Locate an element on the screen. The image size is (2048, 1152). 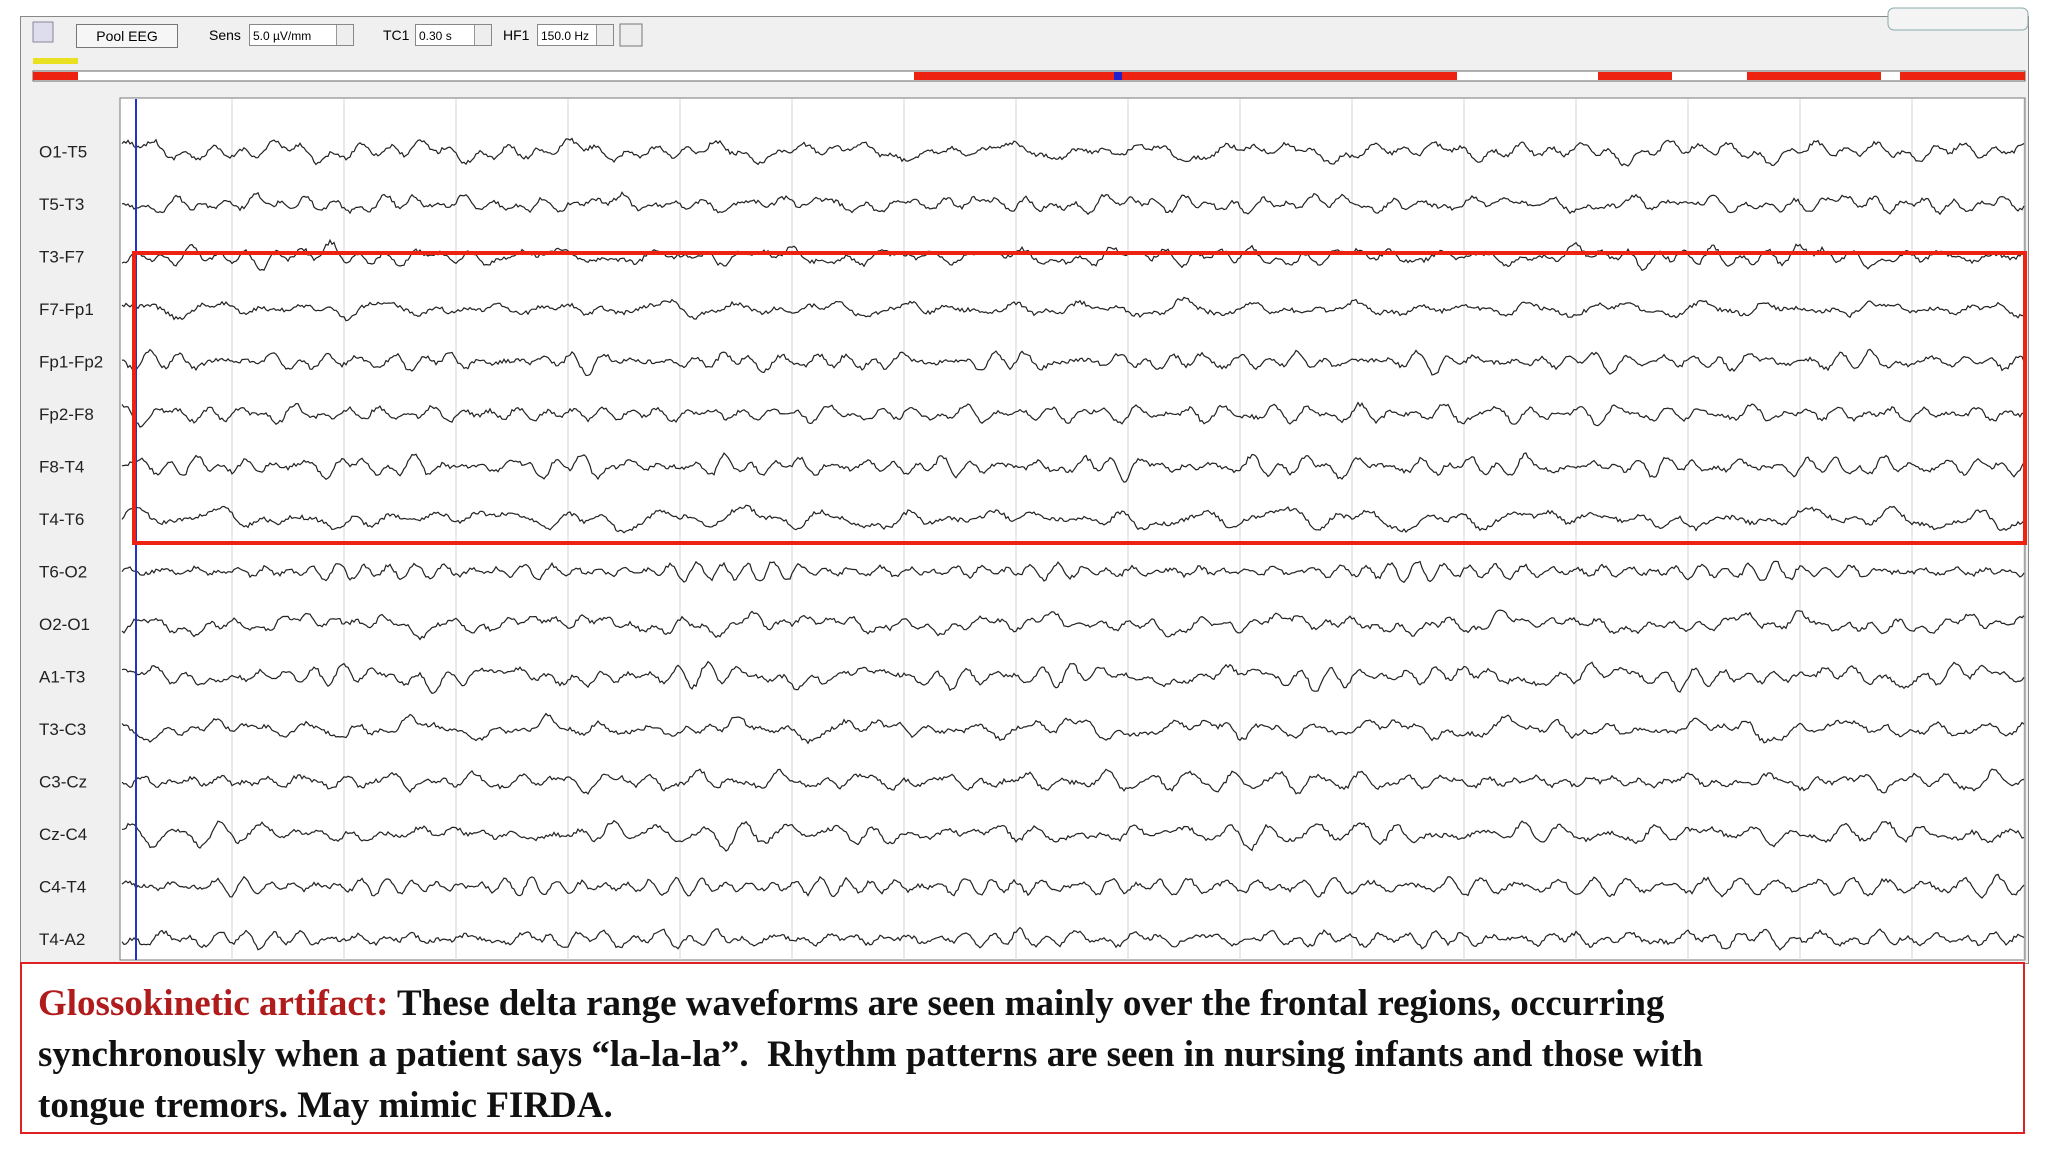
hf-label: HF1 is located at coordinates (516, 35).